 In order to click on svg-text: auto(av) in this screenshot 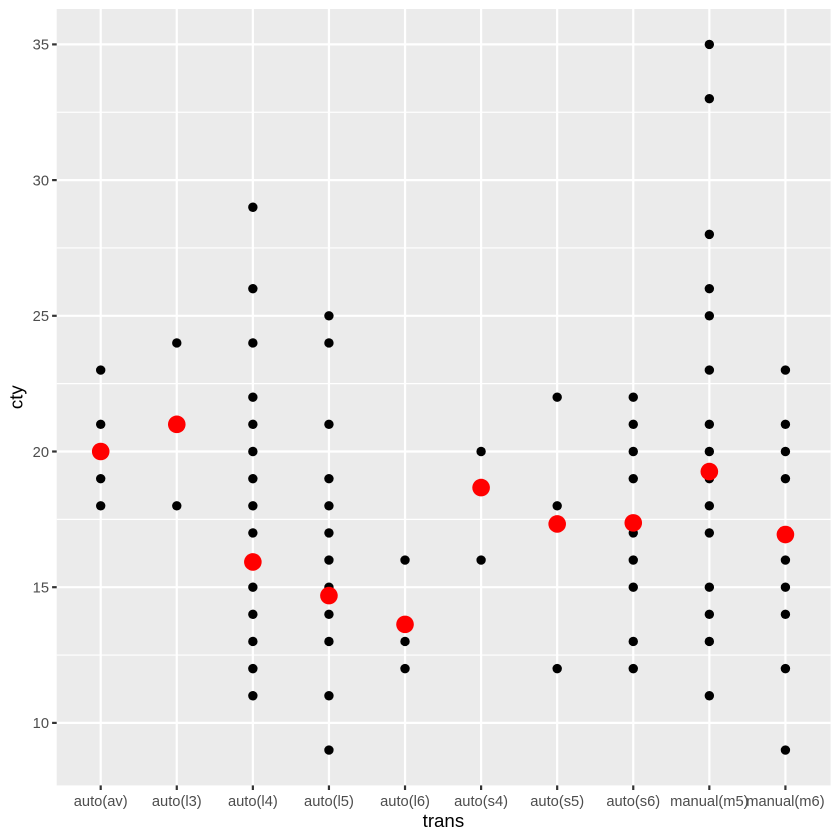, I will do `click(101, 802)`.